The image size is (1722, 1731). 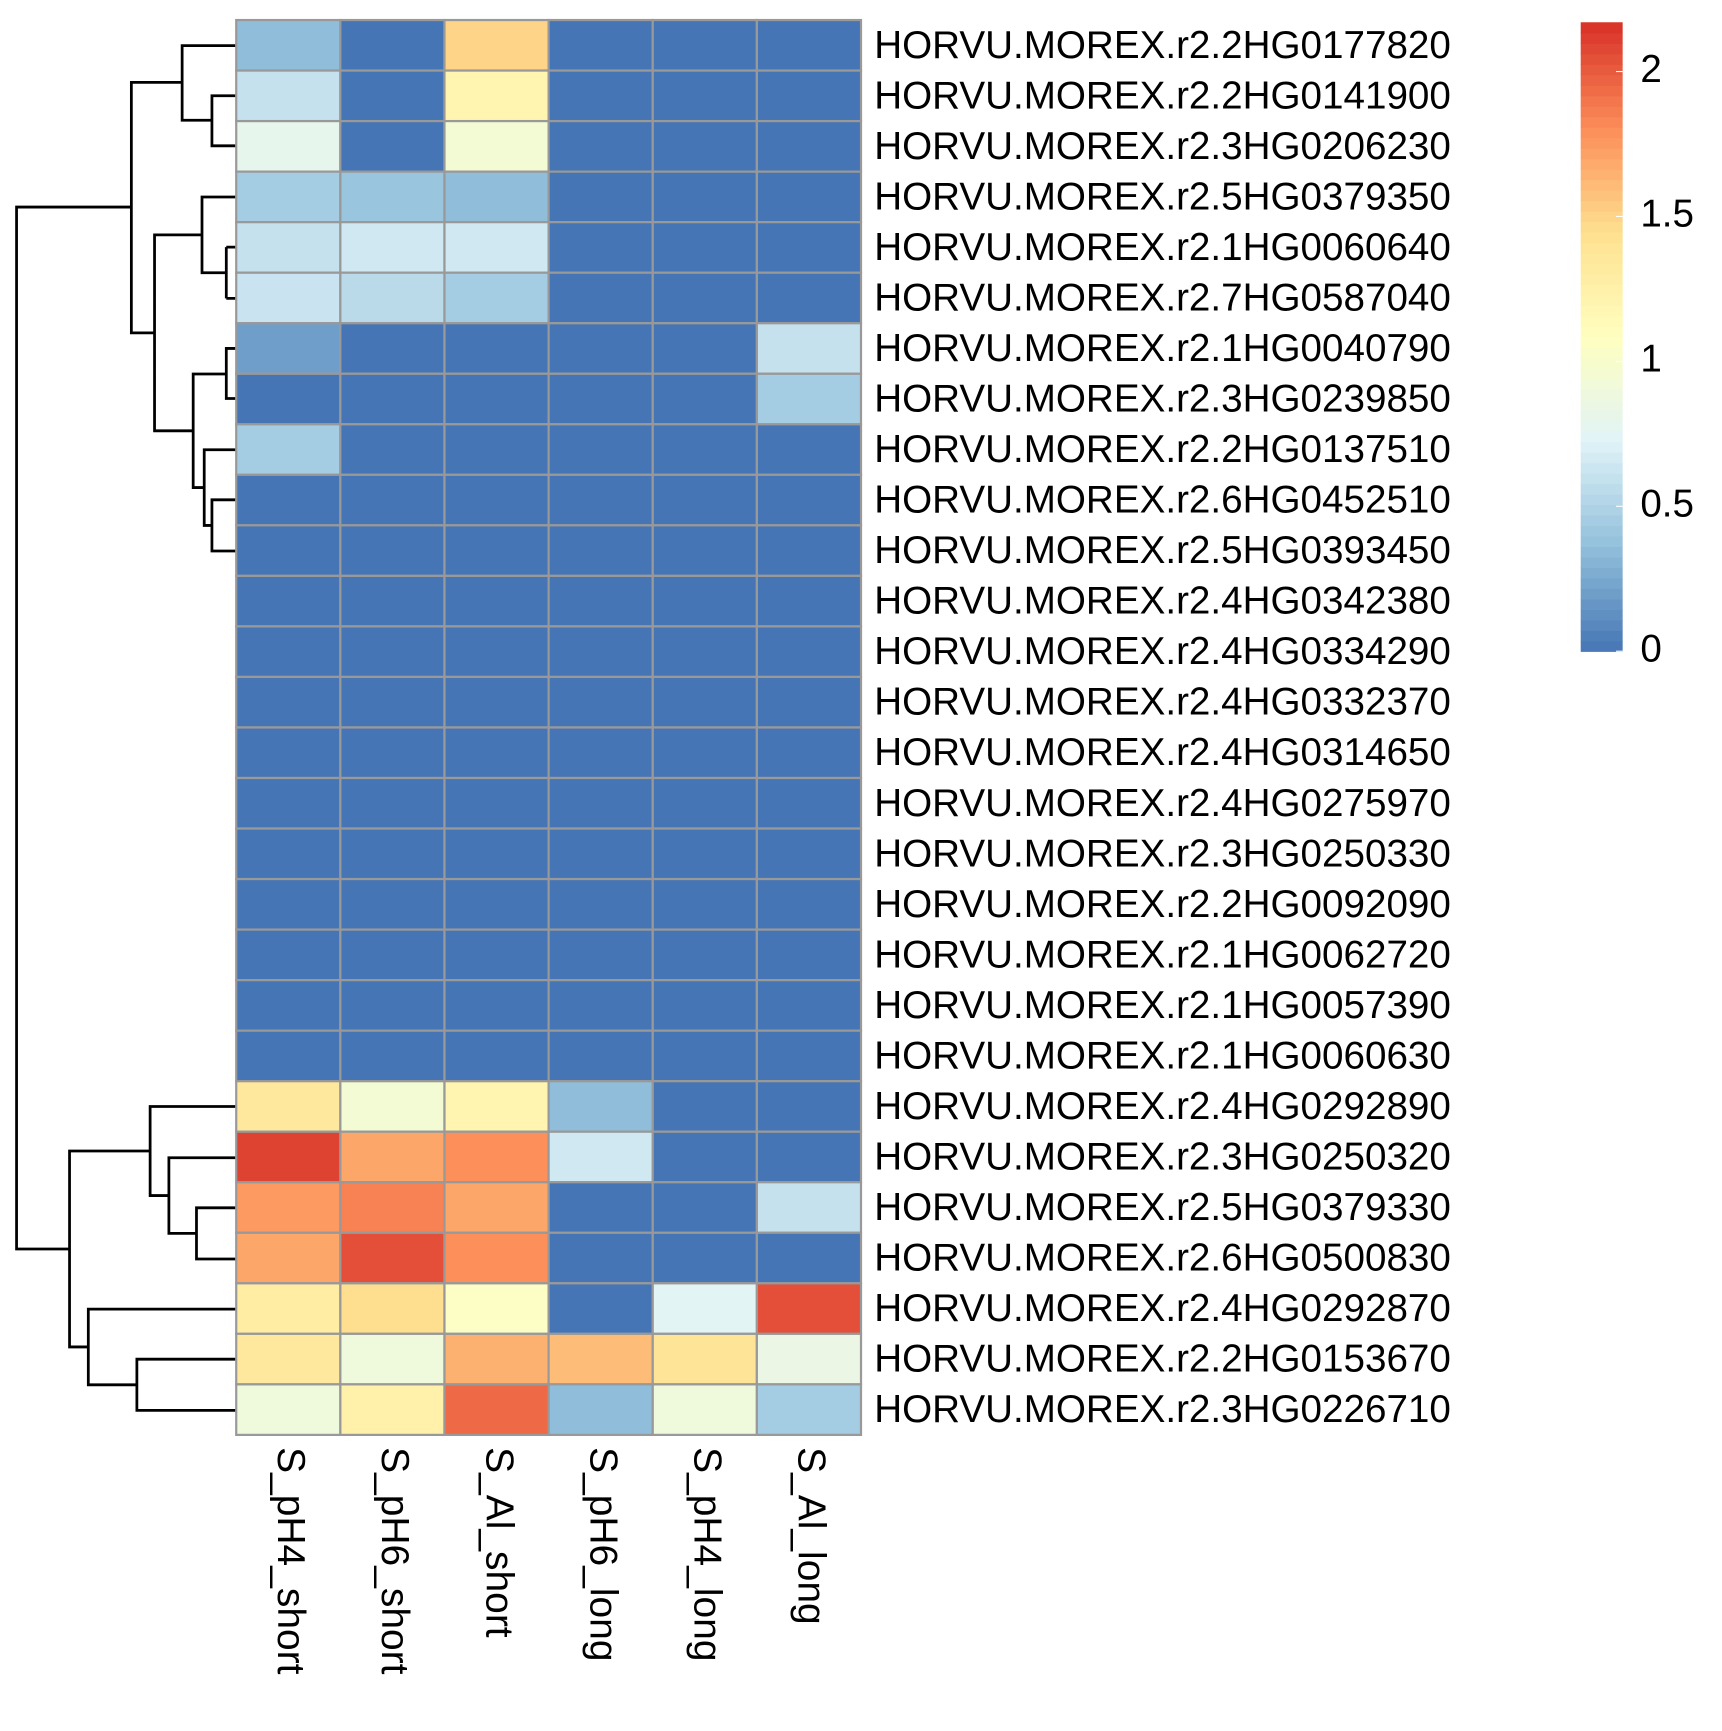 I want to click on row-label: HORVU.MOREX.r2.4HG0292870, so click(x=1162, y=1308).